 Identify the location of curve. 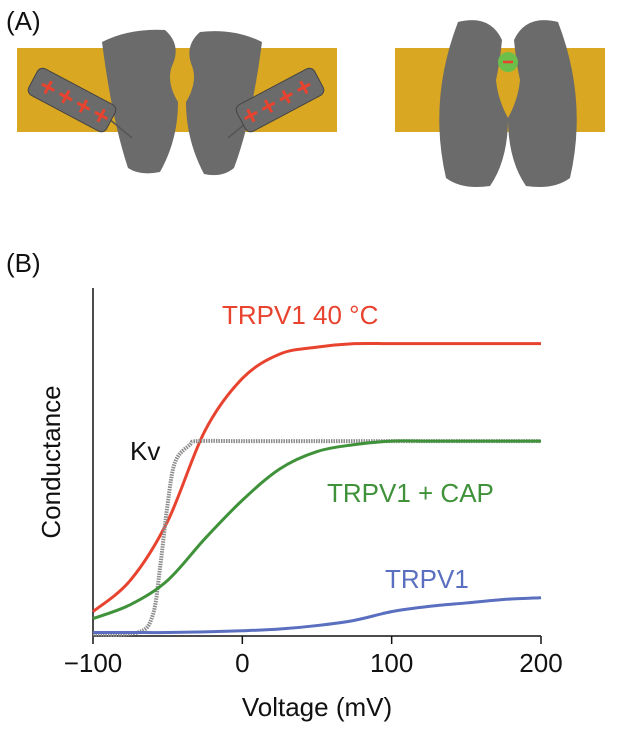
(317, 615).